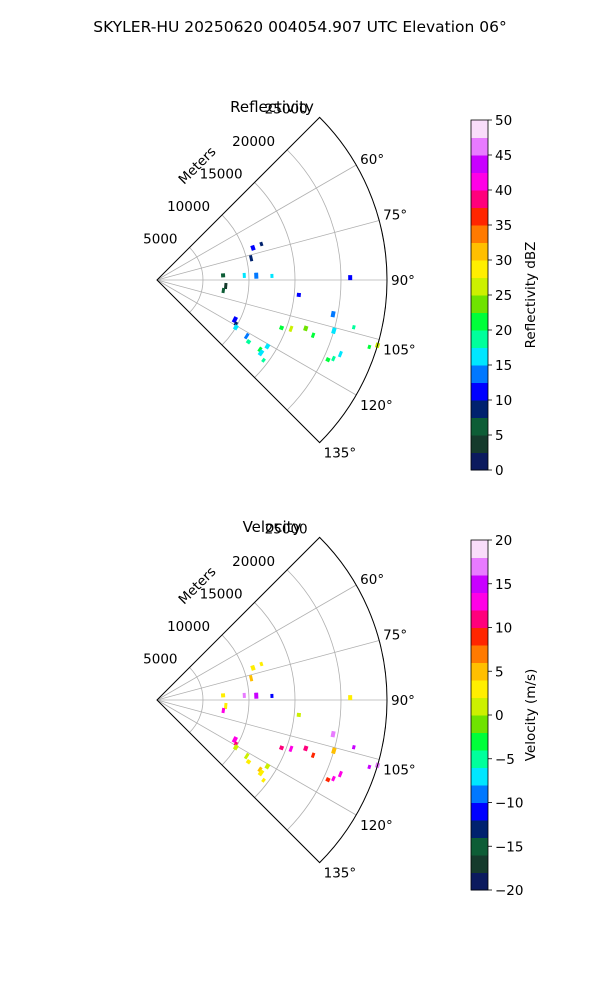  What do you see at coordinates (160, 659) in the screenshot?
I see `radial-tick-label: 5000` at bounding box center [160, 659].